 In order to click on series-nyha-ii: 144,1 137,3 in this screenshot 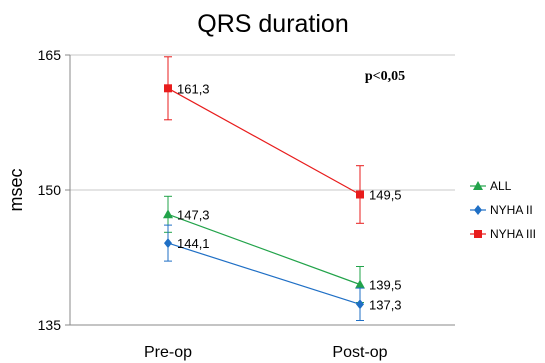, I will do `click(283, 272)`.